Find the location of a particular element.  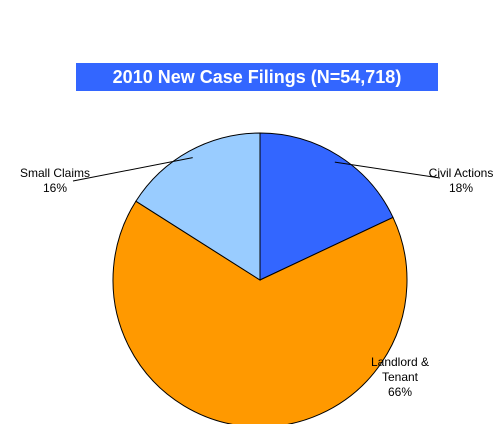

slice-label: Civil Actions 18% is located at coordinates (459, 181).